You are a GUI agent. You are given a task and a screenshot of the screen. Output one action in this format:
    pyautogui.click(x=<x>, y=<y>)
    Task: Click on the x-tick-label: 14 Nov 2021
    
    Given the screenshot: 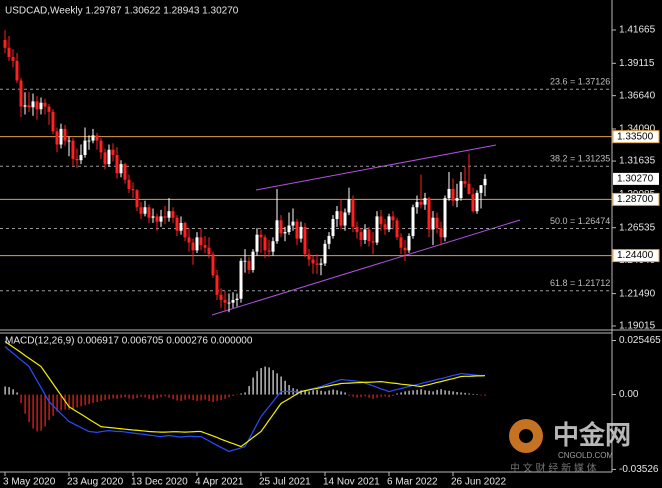 What is the action you would take?
    pyautogui.click(x=351, y=482)
    